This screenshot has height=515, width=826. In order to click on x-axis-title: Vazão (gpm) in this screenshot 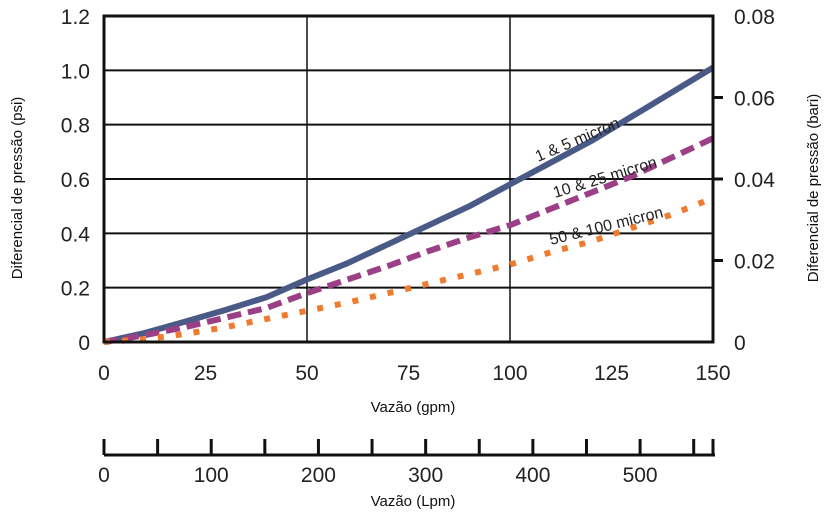, I will do `click(413, 407)`.